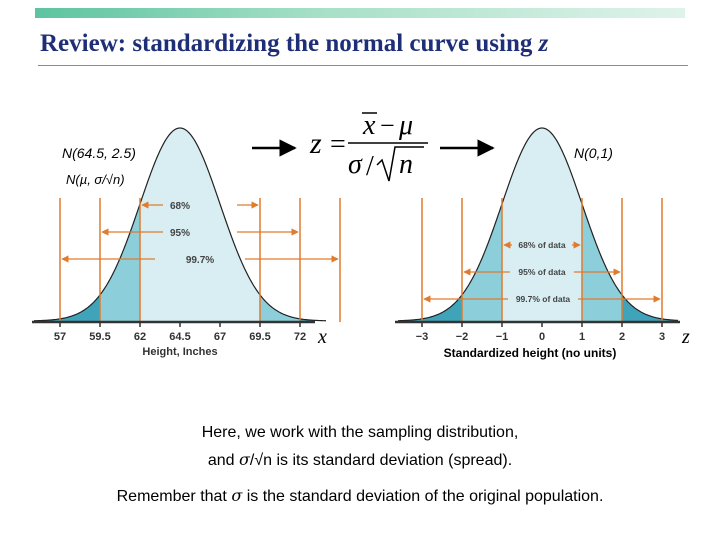 This screenshot has height=540, width=720. What do you see at coordinates (582, 337) in the screenshot?
I see `right-tick-label: 1` at bounding box center [582, 337].